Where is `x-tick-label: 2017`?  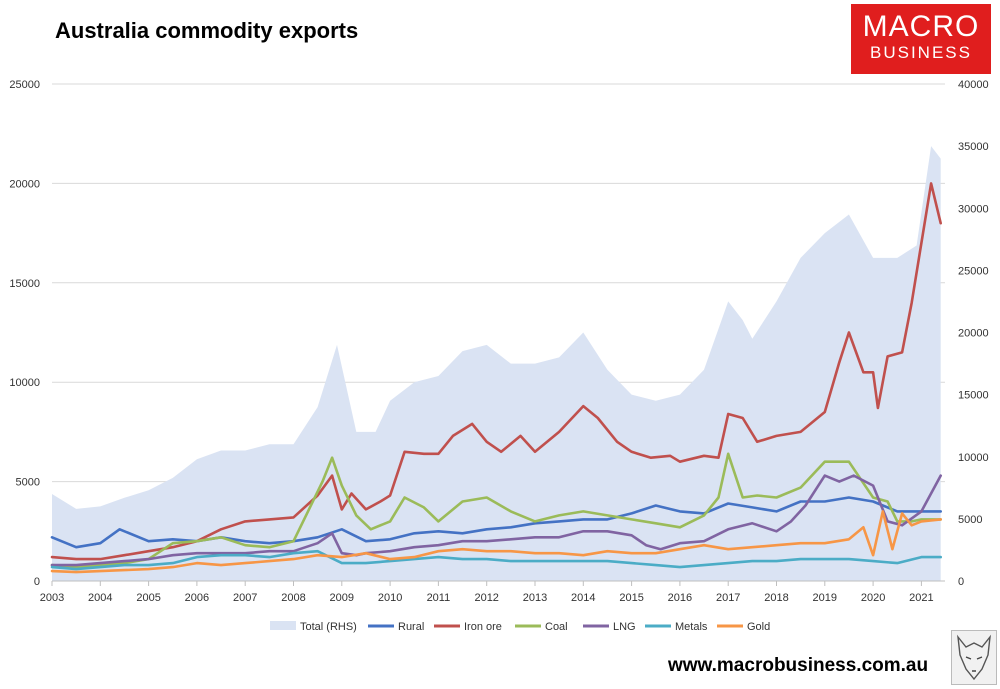 x-tick-label: 2017 is located at coordinates (728, 598).